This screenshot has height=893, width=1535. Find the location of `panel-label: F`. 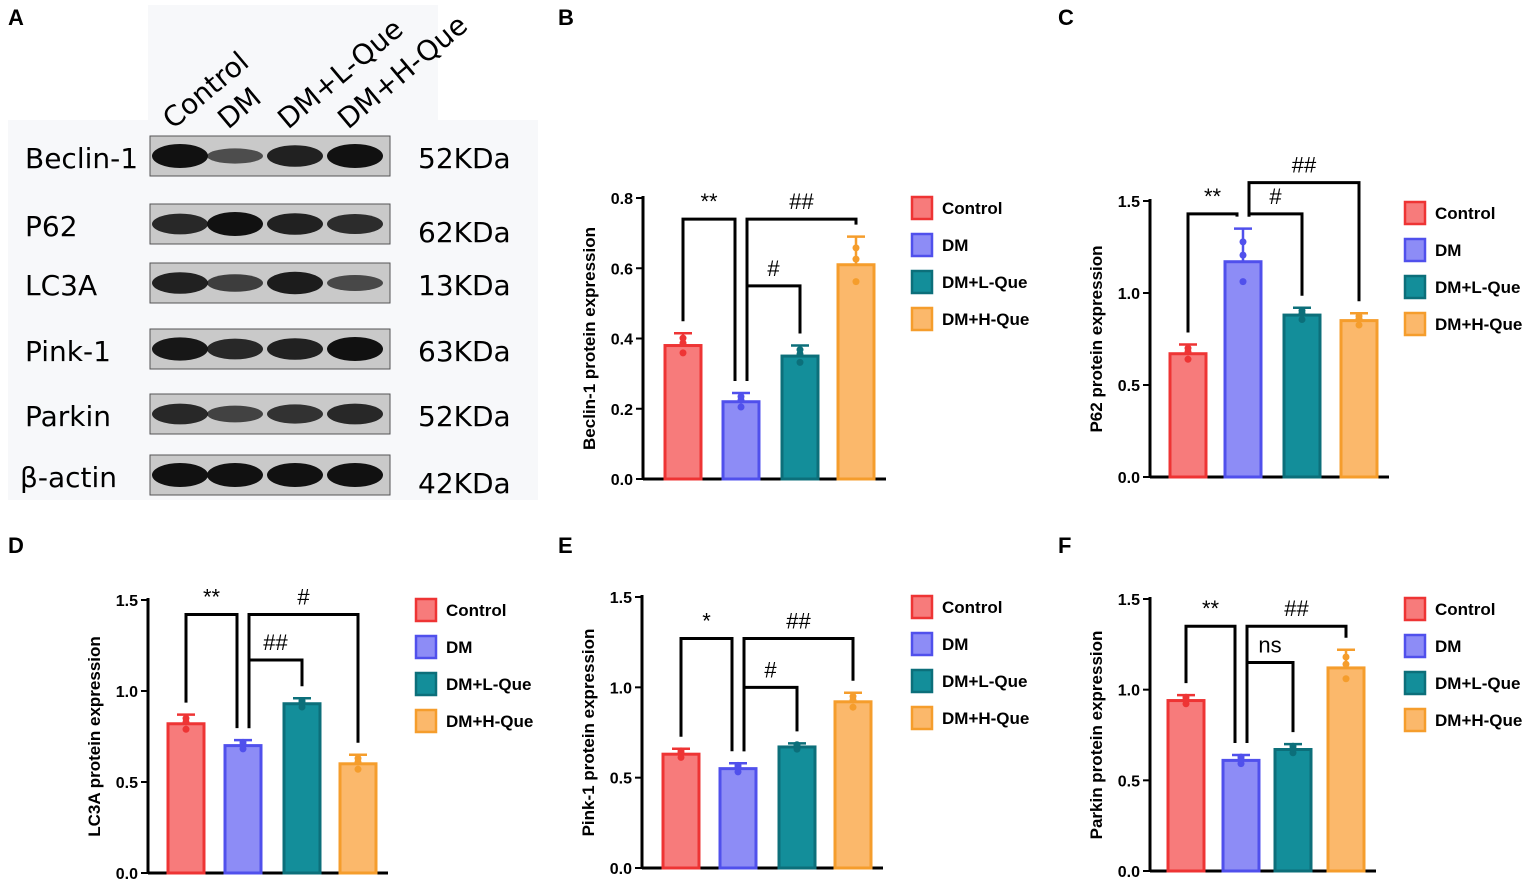

panel-label: F is located at coordinates (1064, 545).